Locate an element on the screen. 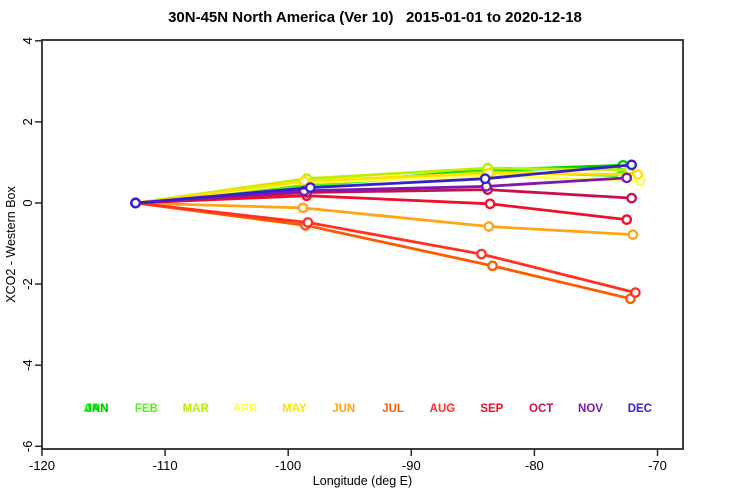  y-tick-label: -2 is located at coordinates (27, 284).